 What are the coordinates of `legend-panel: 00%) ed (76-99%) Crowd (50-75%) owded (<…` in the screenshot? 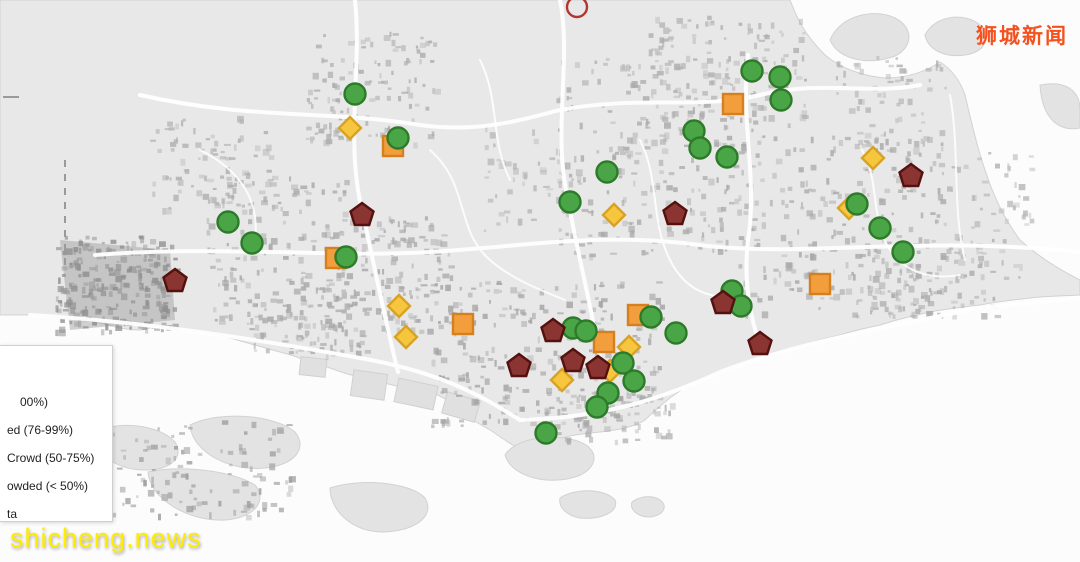 It's located at (56, 433).